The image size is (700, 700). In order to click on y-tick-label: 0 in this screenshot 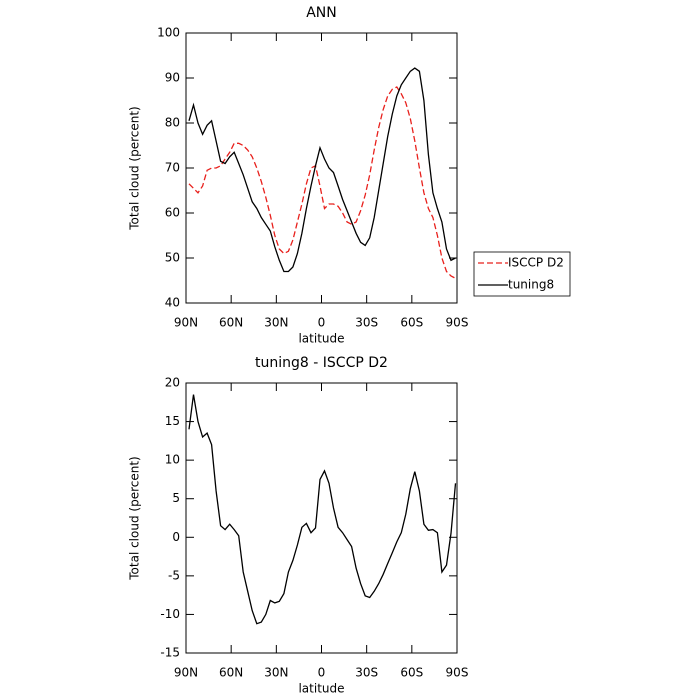, I will do `click(176, 537)`.